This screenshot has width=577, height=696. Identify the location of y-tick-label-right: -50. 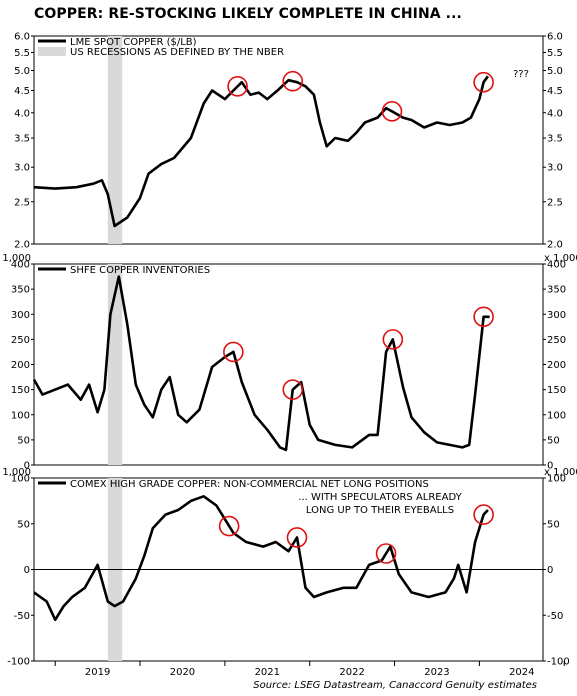
(555, 616).